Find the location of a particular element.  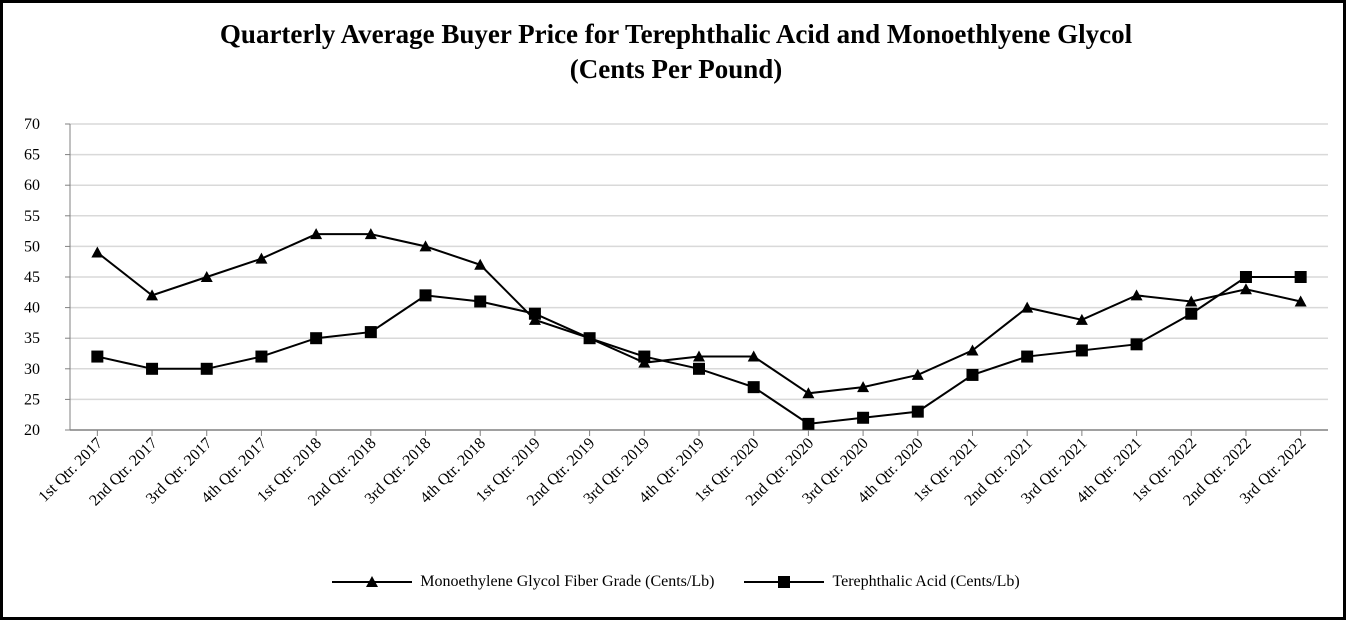

y-tick-label: 35 is located at coordinates (32, 338).